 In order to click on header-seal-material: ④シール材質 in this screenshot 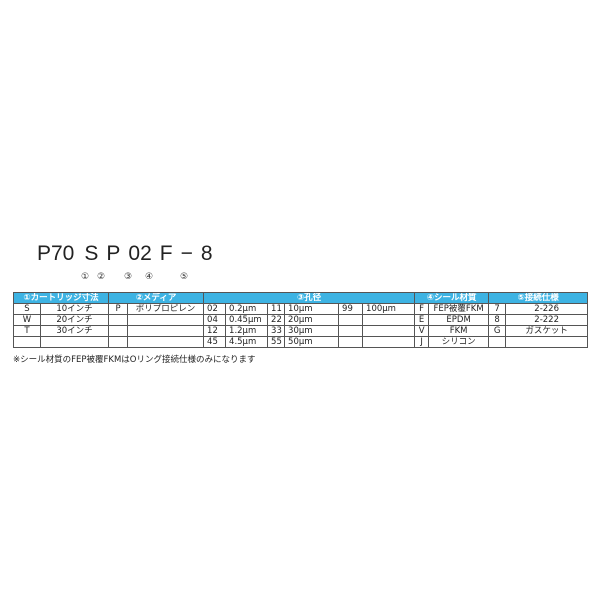, I will do `click(452, 298)`.